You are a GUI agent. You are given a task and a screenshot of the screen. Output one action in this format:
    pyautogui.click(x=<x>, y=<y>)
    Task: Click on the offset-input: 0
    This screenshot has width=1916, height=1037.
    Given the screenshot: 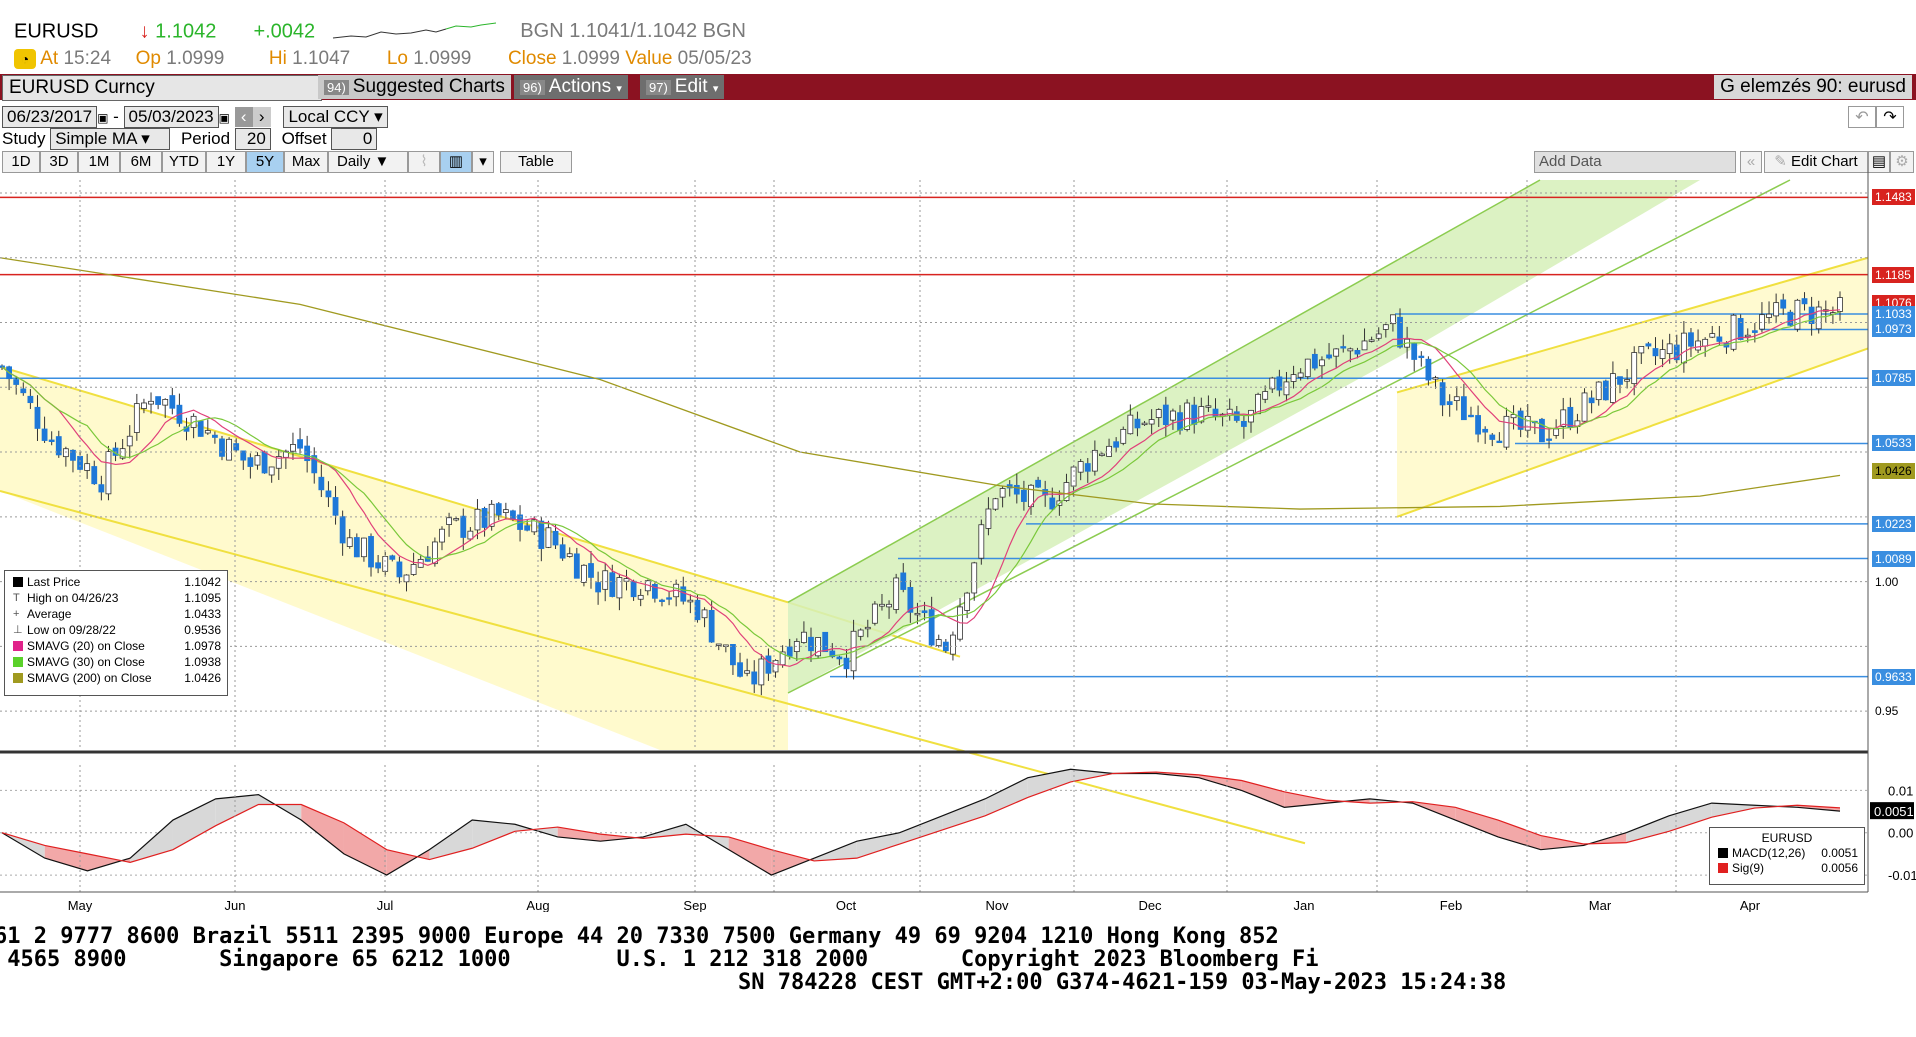 What is the action you would take?
    pyautogui.click(x=354, y=139)
    